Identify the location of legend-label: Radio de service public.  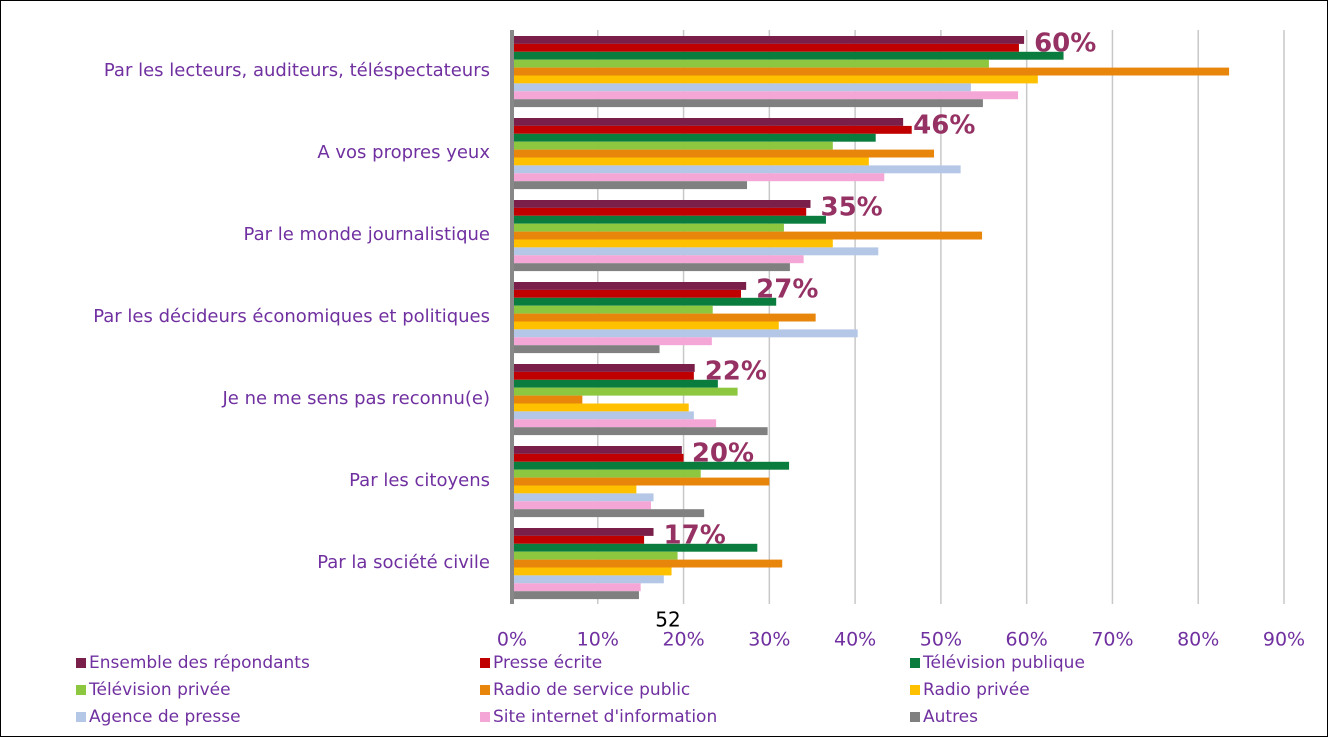
(591, 690).